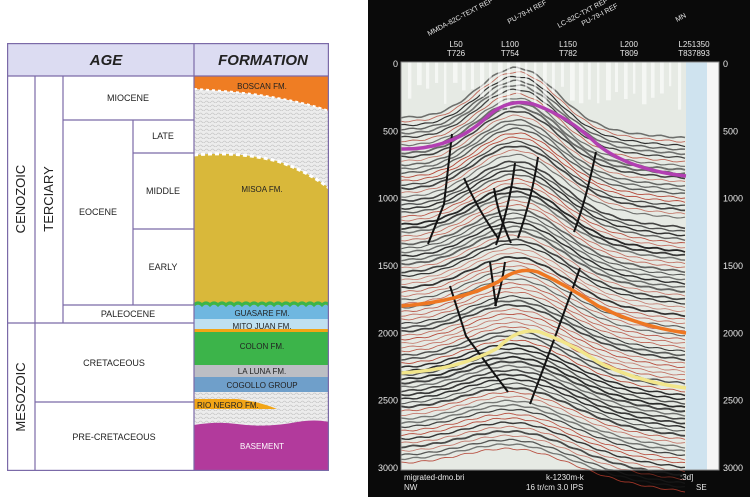  Describe the element at coordinates (388, 333) in the screenshot. I see `depth-tick-left: 2000` at that location.